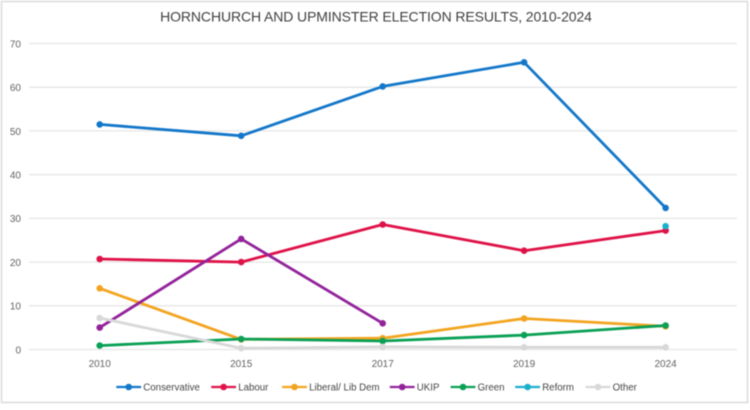 Image resolution: width=750 pixels, height=410 pixels. Describe the element at coordinates (383, 364) in the screenshot. I see `svg-text: 2017` at that location.